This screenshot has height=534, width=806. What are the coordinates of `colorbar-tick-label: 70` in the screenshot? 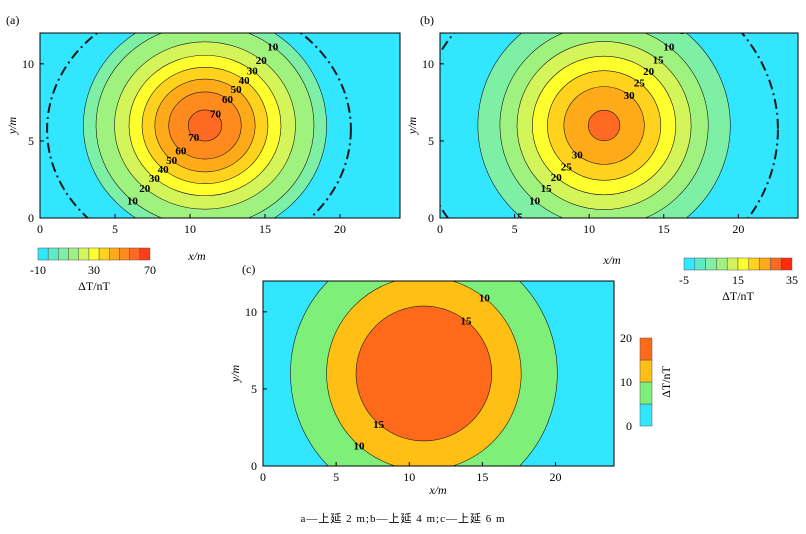 It's located at (150, 270).